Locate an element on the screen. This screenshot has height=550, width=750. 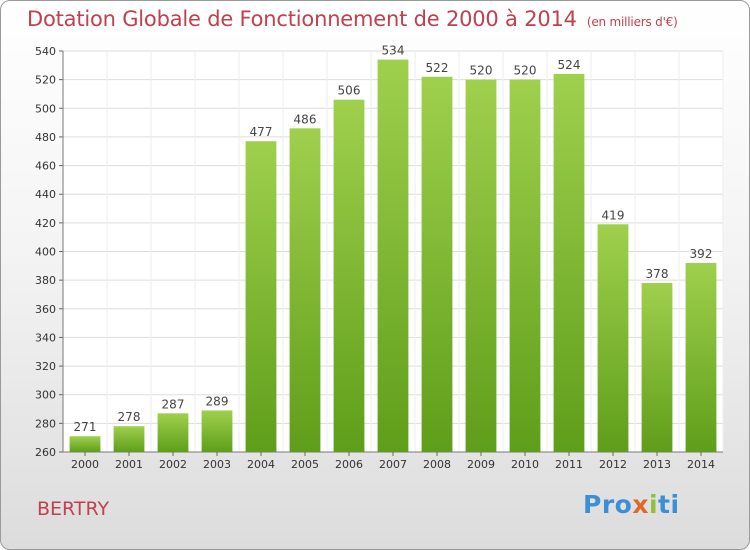
bar-2014 is located at coordinates (701, 357).